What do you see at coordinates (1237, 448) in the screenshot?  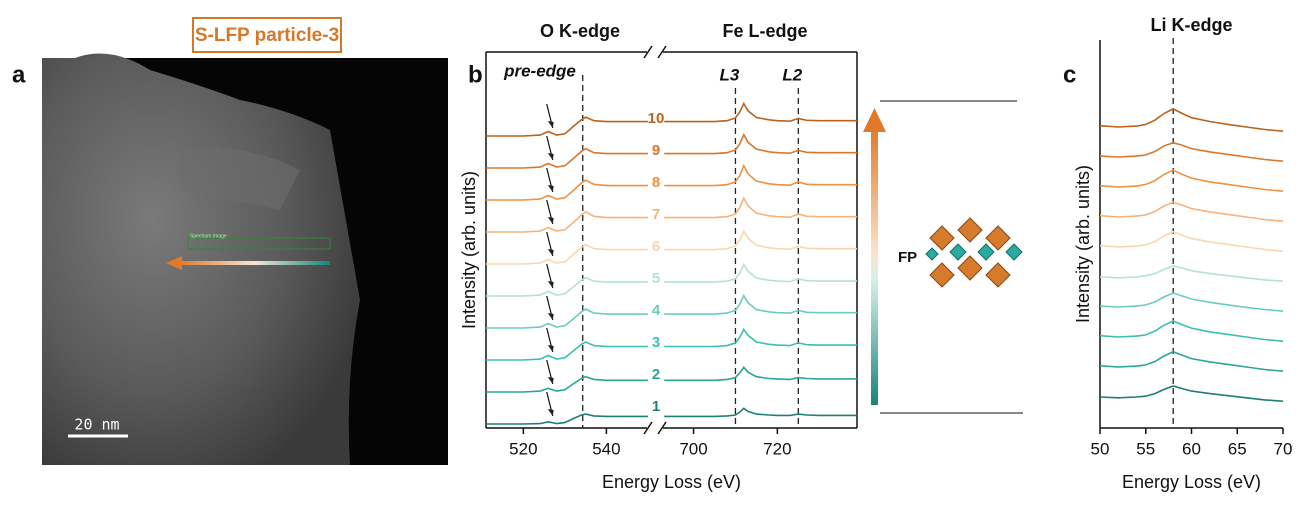 I see `x-tick-label: 65` at bounding box center [1237, 448].